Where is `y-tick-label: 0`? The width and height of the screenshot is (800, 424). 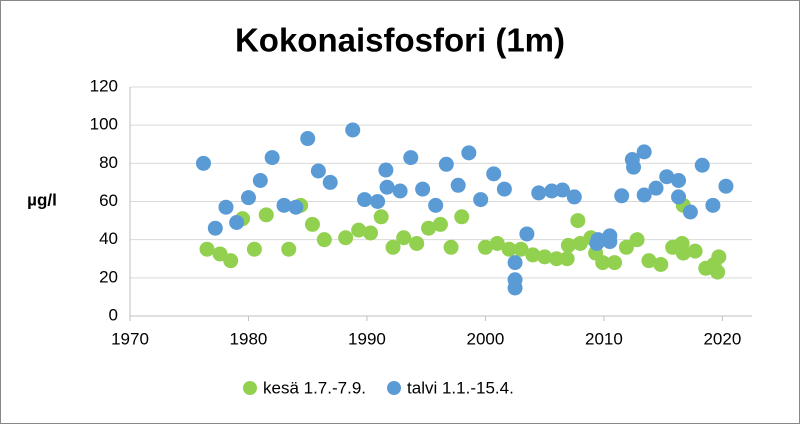 y-tick-label: 0 is located at coordinates (113, 314).